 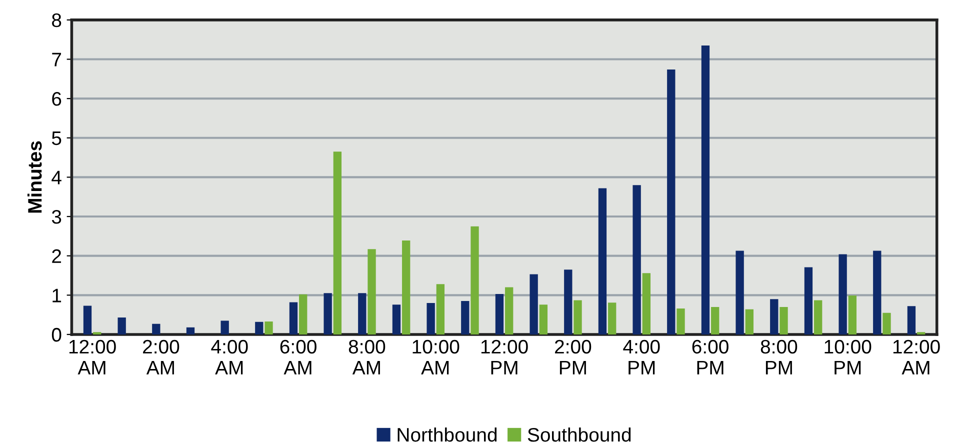 I want to click on x-tick-label: 4:00 AM, so click(x=229, y=357).